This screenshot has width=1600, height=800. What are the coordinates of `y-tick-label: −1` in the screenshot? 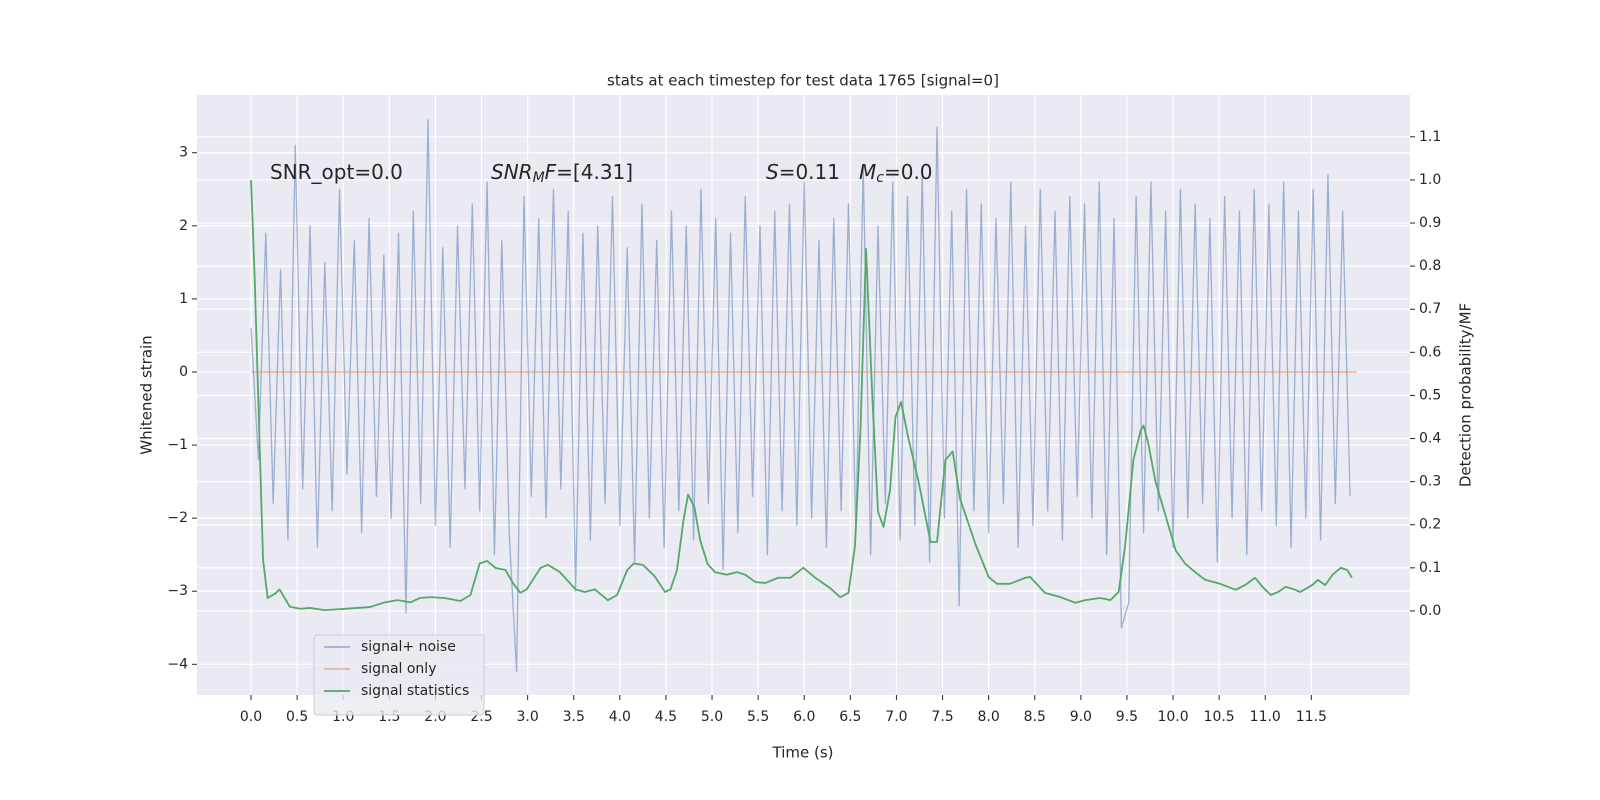 It's located at (177, 445).